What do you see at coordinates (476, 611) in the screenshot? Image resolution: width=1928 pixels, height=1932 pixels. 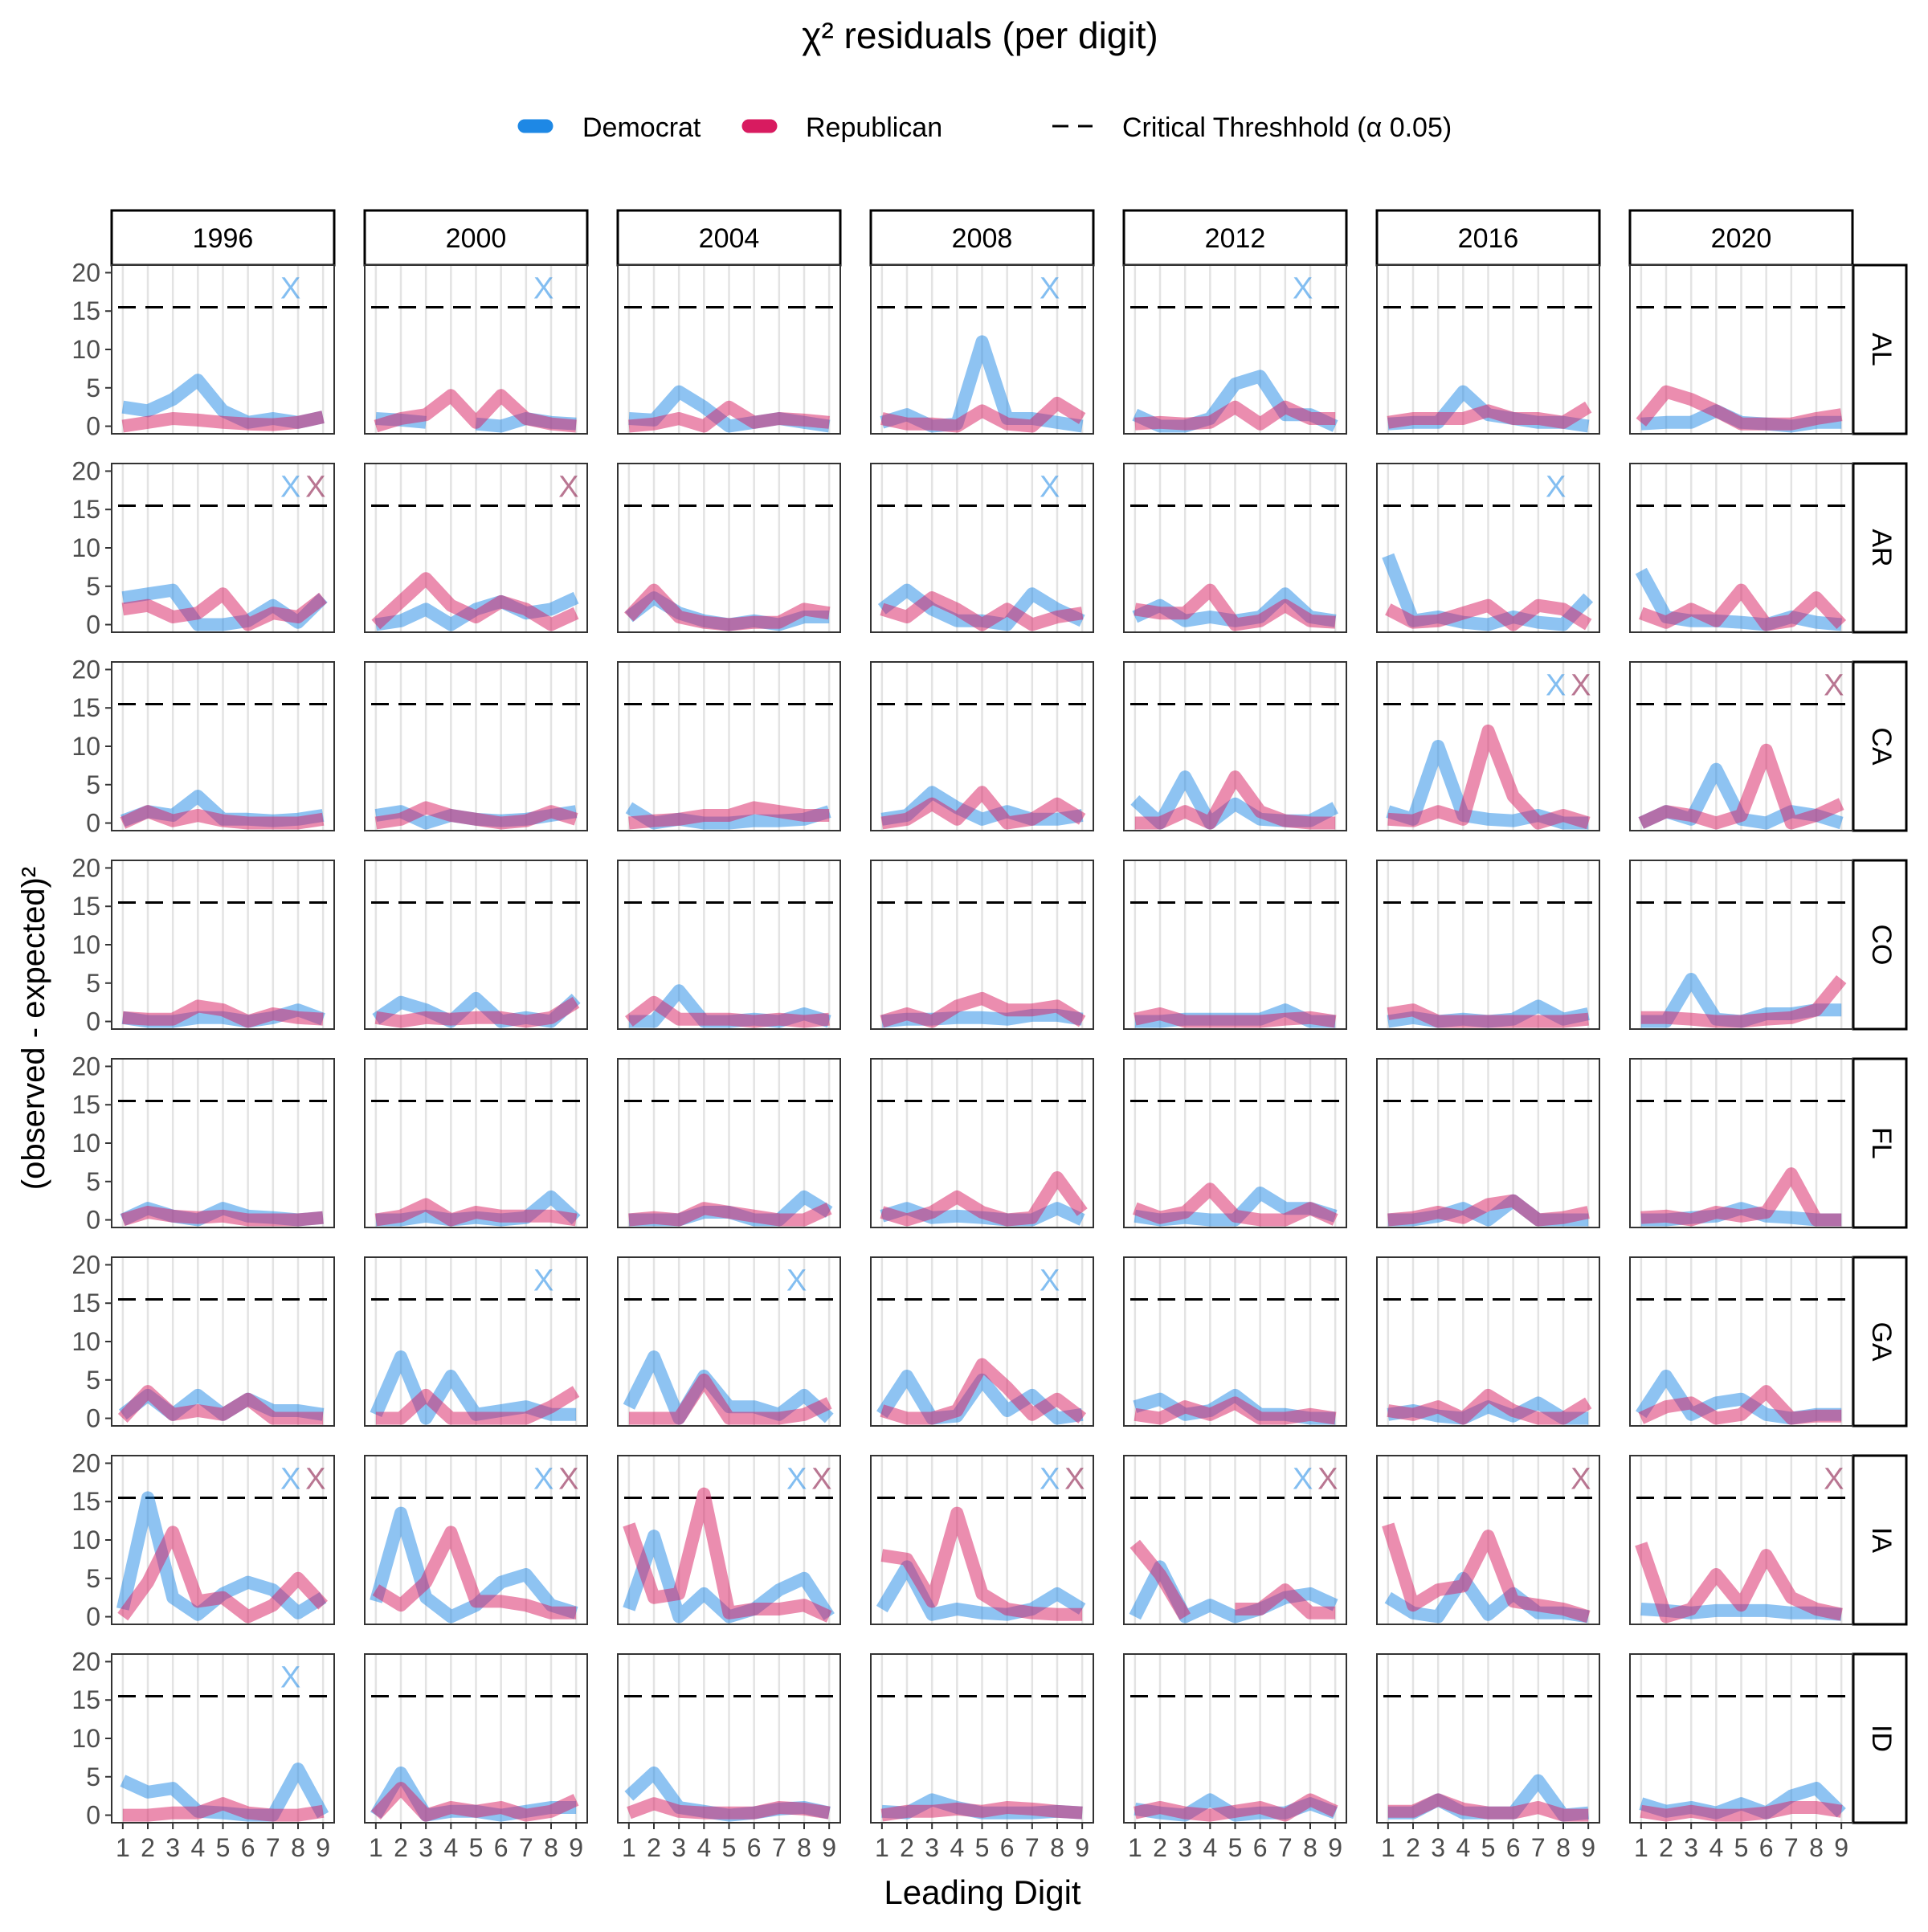 I see `democrat-line` at bounding box center [476, 611].